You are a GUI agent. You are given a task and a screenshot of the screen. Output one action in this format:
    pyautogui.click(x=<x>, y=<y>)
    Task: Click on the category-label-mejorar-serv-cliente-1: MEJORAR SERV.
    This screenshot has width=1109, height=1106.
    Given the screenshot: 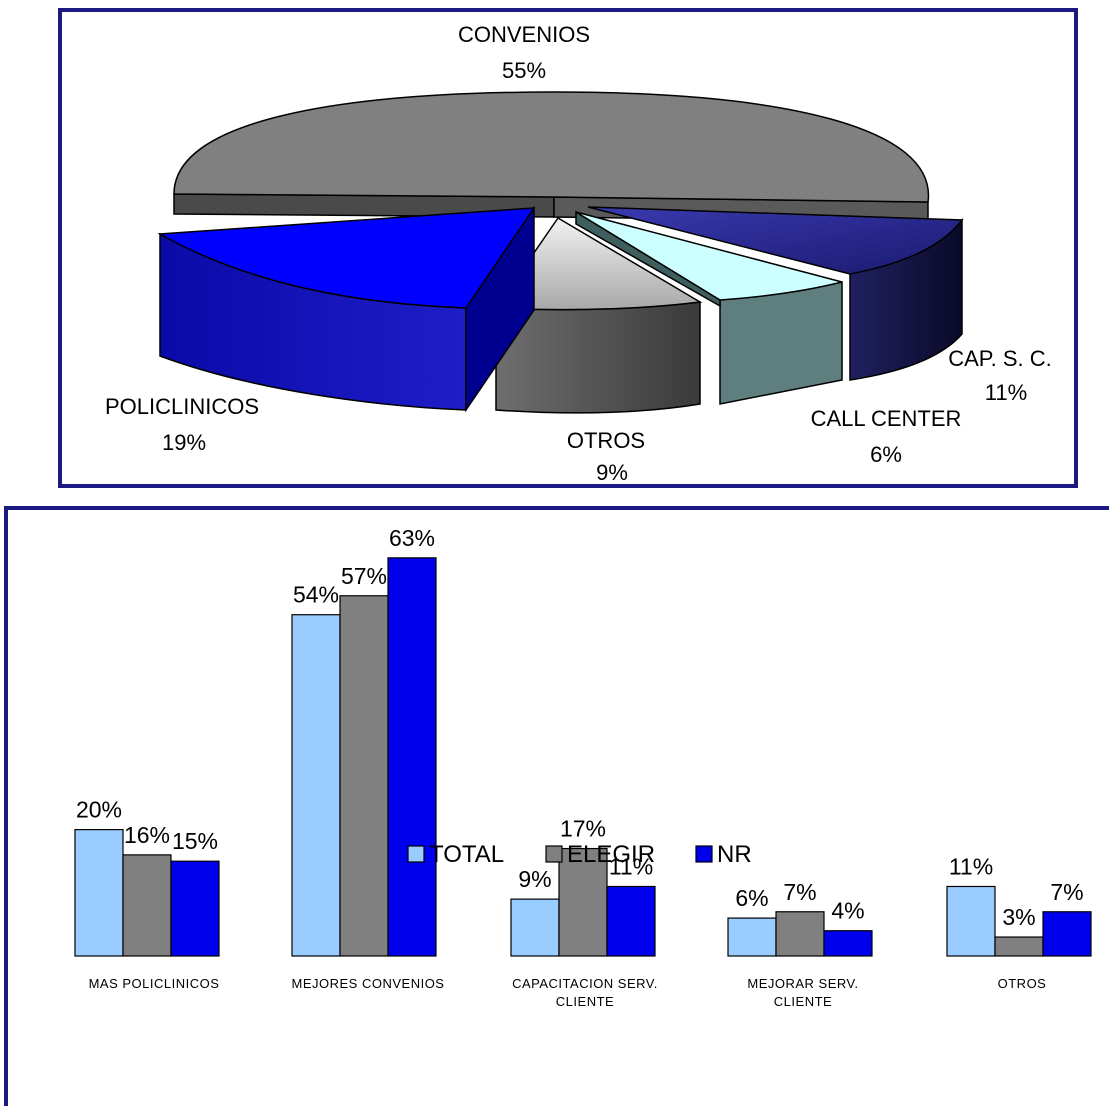 What is the action you would take?
    pyautogui.click(x=802, y=983)
    